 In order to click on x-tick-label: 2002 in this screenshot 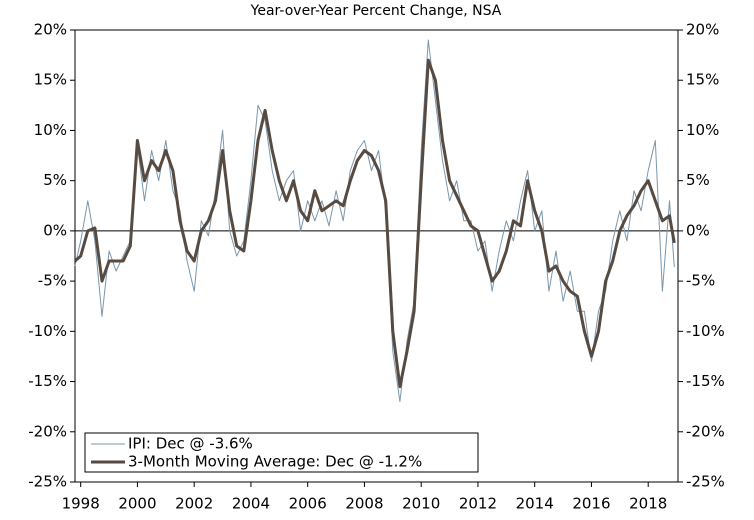, I will do `click(194, 504)`.